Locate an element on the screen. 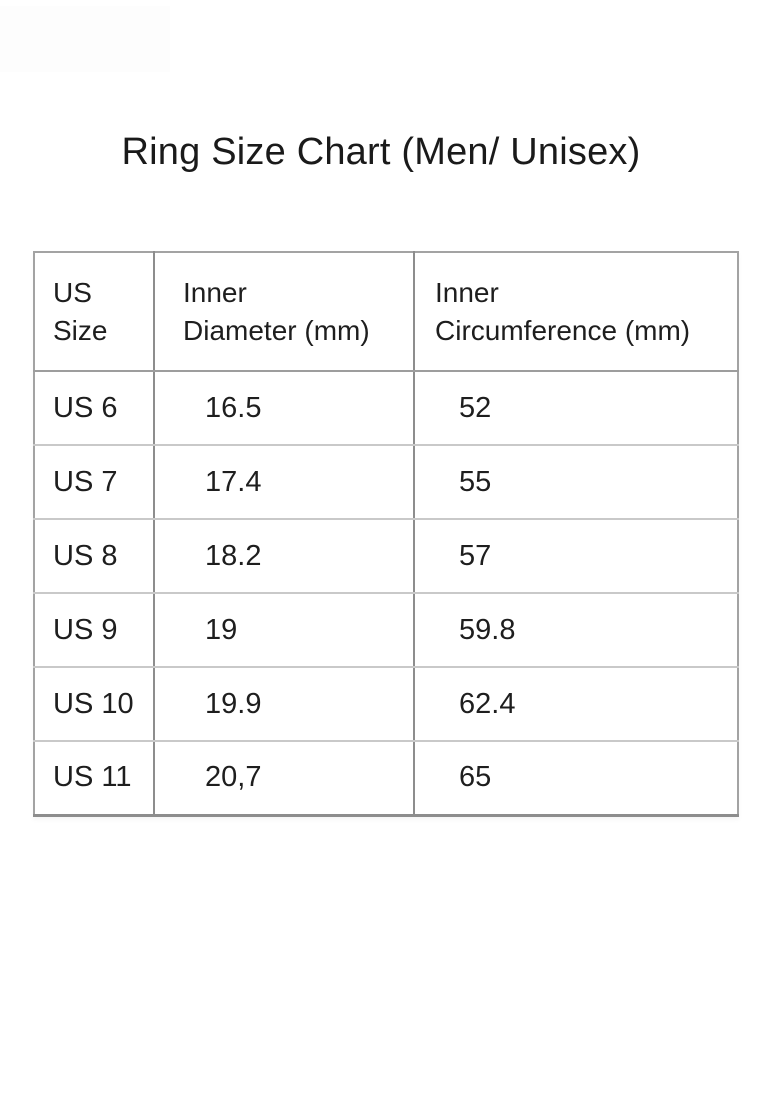  table-row-us8: US 8 18.2 57 is located at coordinates (386, 556).